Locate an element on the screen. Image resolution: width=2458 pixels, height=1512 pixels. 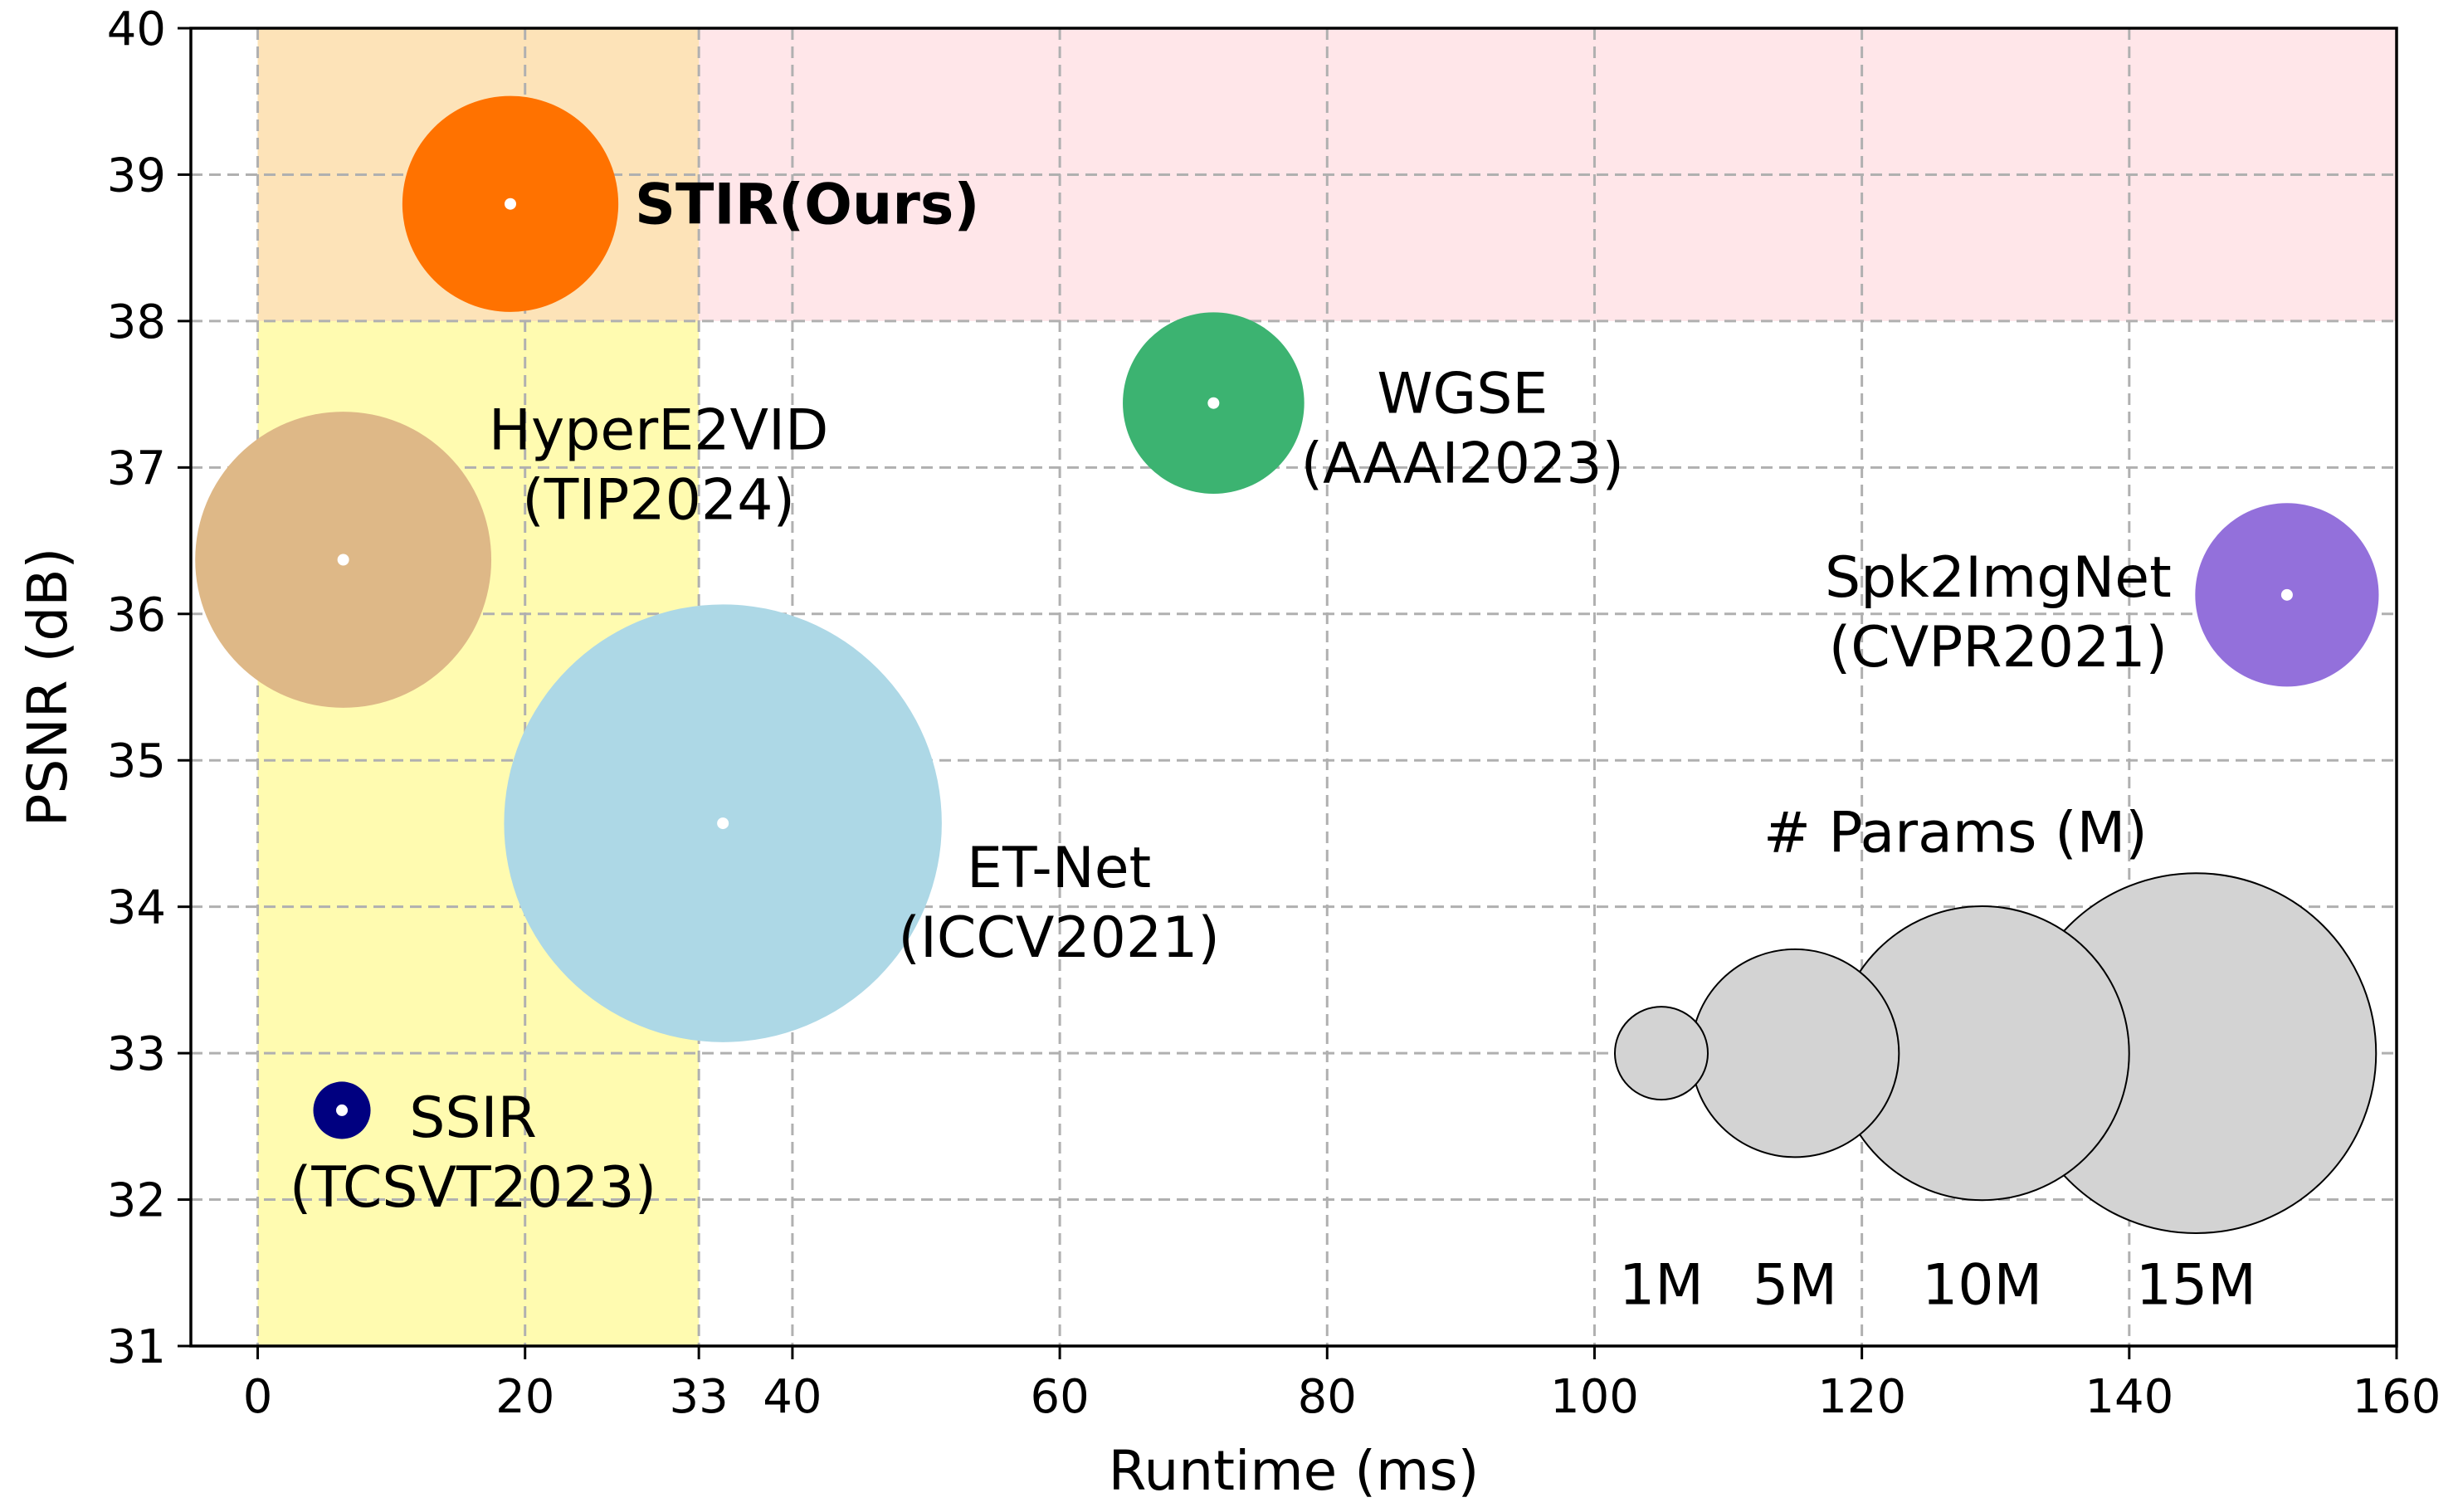
x-axis-label: Runtime (ms) is located at coordinates (1294, 1471).